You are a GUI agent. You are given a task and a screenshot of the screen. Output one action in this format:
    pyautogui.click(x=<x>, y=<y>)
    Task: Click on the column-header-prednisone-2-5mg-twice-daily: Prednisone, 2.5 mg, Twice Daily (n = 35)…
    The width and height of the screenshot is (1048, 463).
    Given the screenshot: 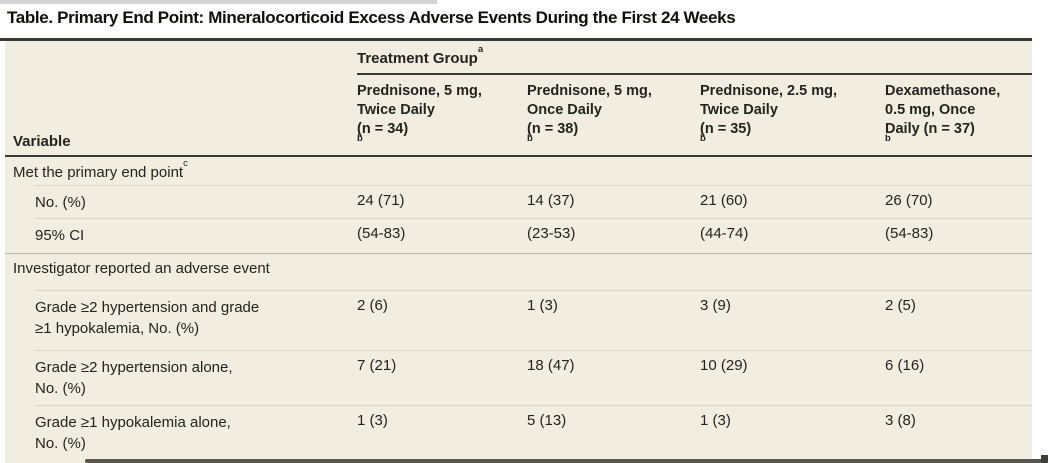 What is the action you would take?
    pyautogui.click(x=792, y=116)
    